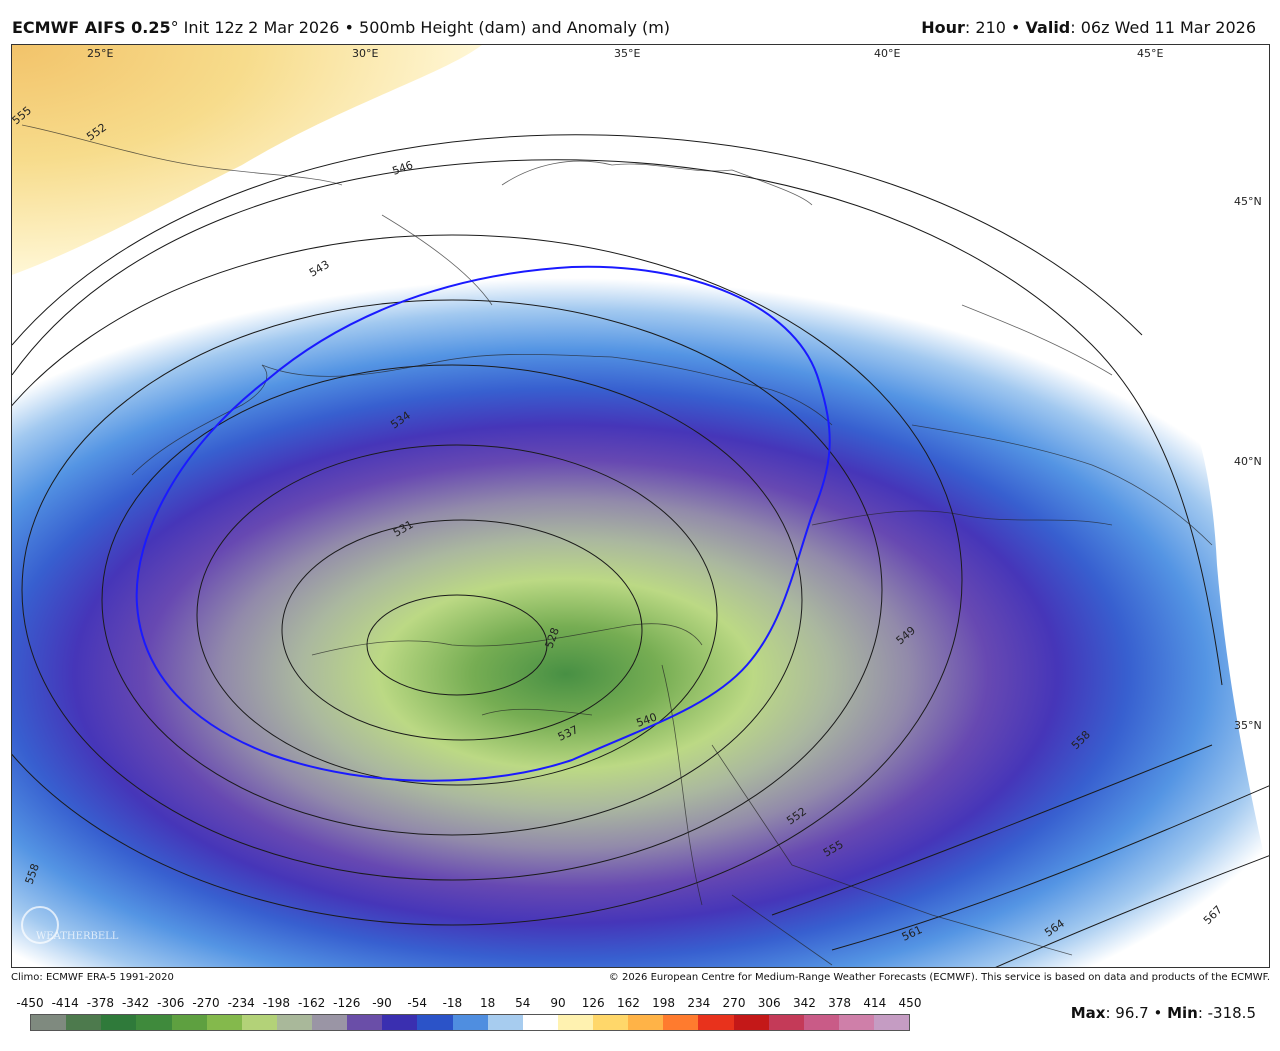  Describe the element at coordinates (628, 1003) in the screenshot. I see `colorbar-tick-label: 162` at that location.